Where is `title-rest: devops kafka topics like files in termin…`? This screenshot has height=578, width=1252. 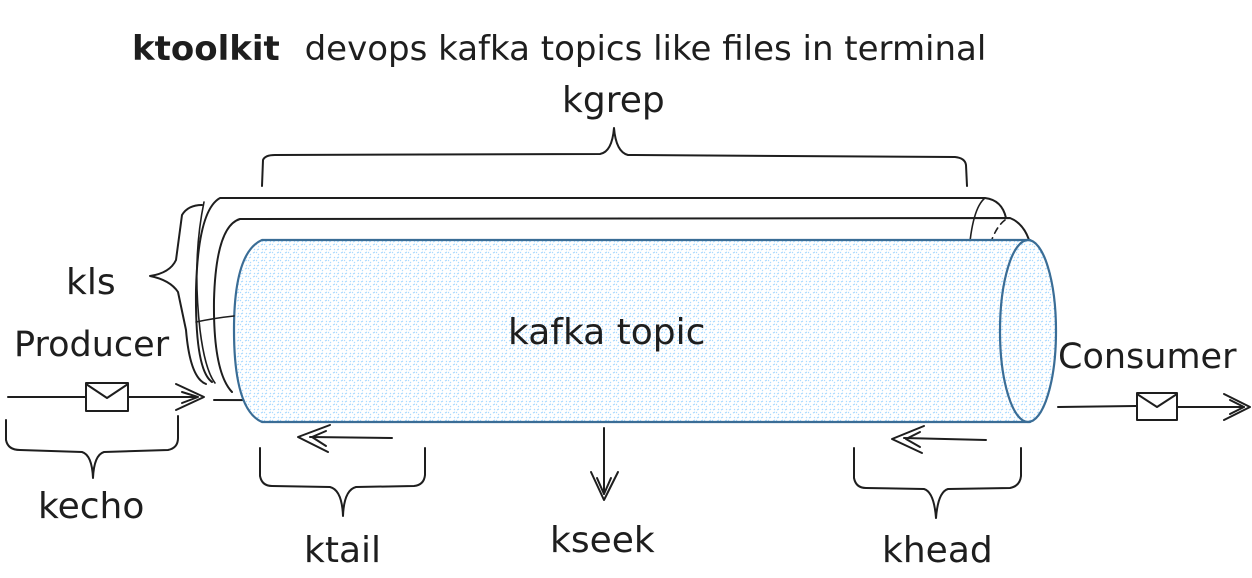 title-rest: devops kafka topics like files in termin… is located at coordinates (646, 49).